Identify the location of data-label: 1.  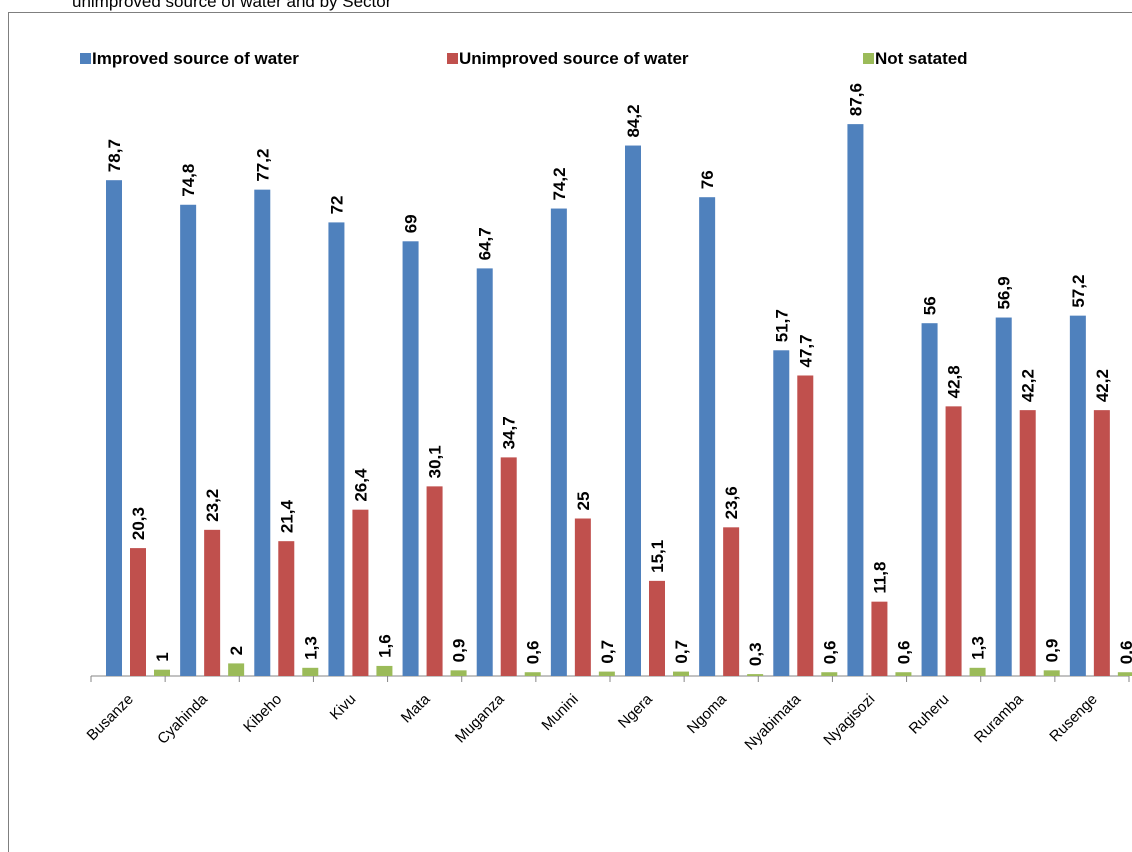
(162, 656).